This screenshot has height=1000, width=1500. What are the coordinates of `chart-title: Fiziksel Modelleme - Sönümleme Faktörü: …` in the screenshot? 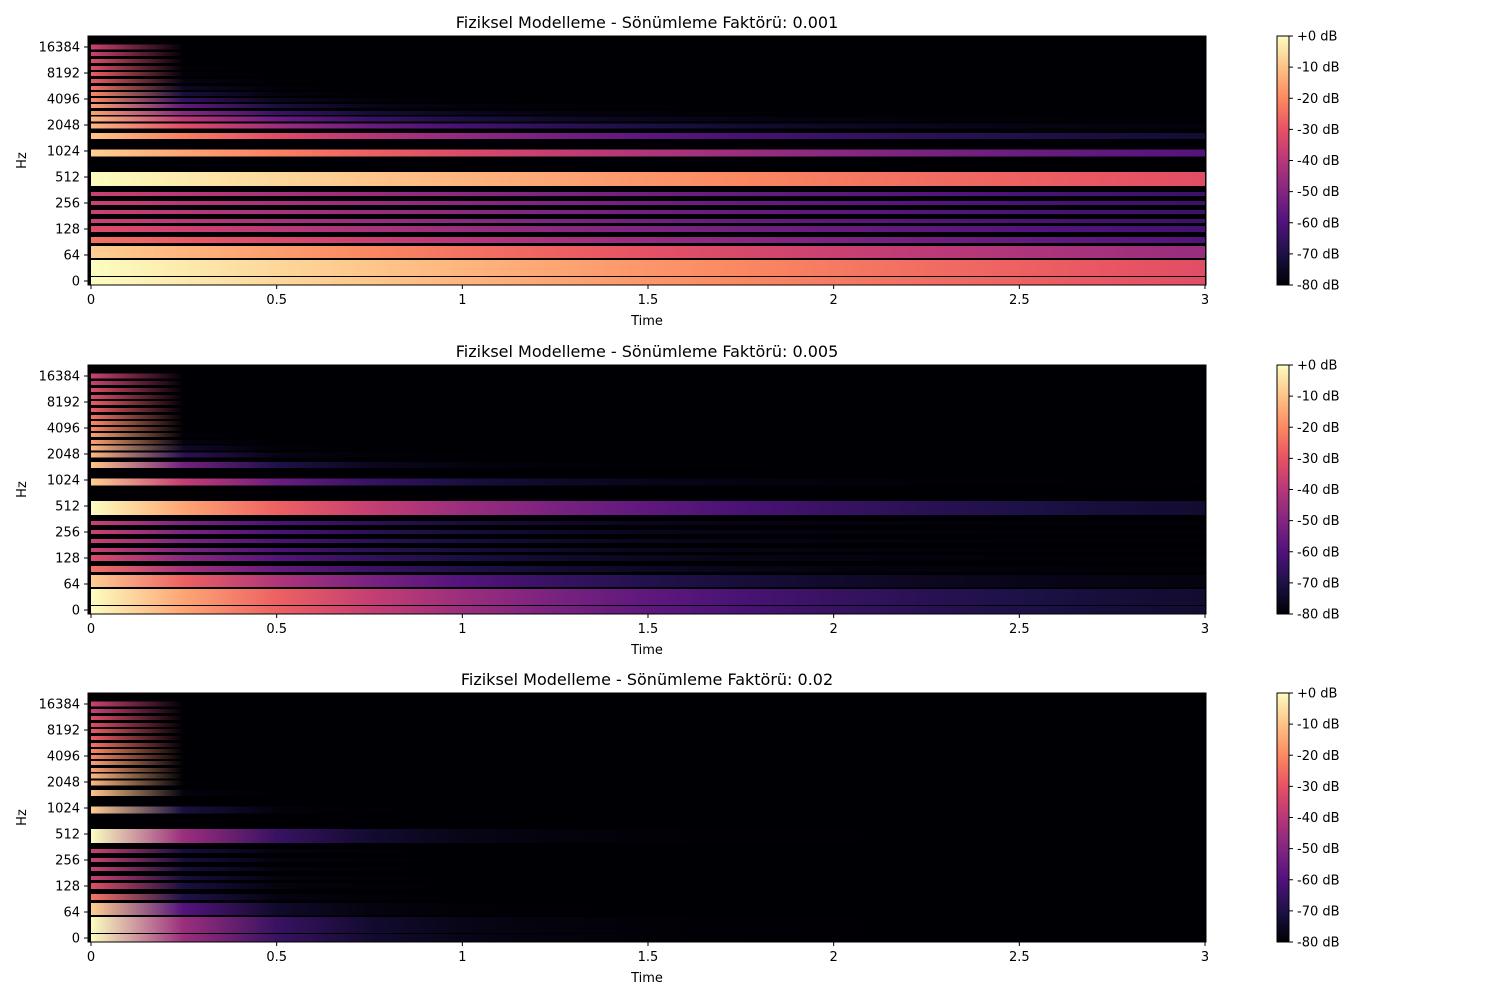 It's located at (647, 22).